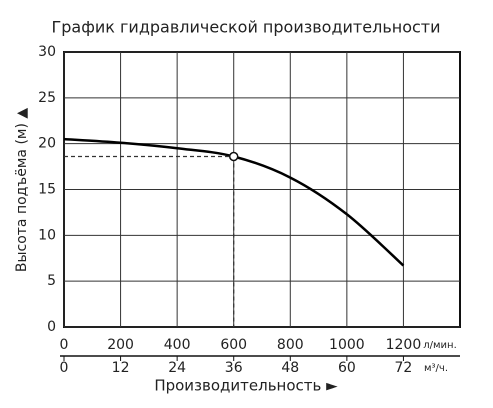 The image size is (493, 408). Describe the element at coordinates (47, 52) in the screenshot. I see `y-tick-label: 30` at that location.